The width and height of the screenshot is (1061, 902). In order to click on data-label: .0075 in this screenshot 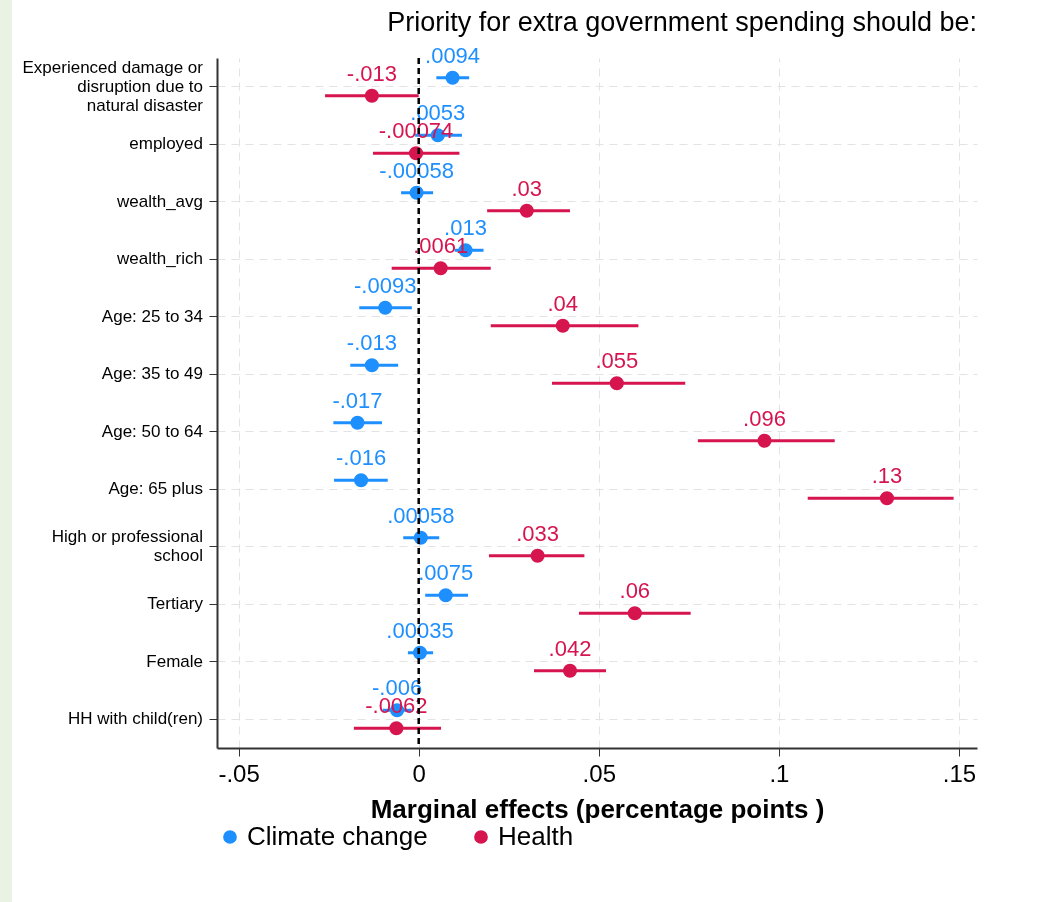, I will do `click(446, 573)`.